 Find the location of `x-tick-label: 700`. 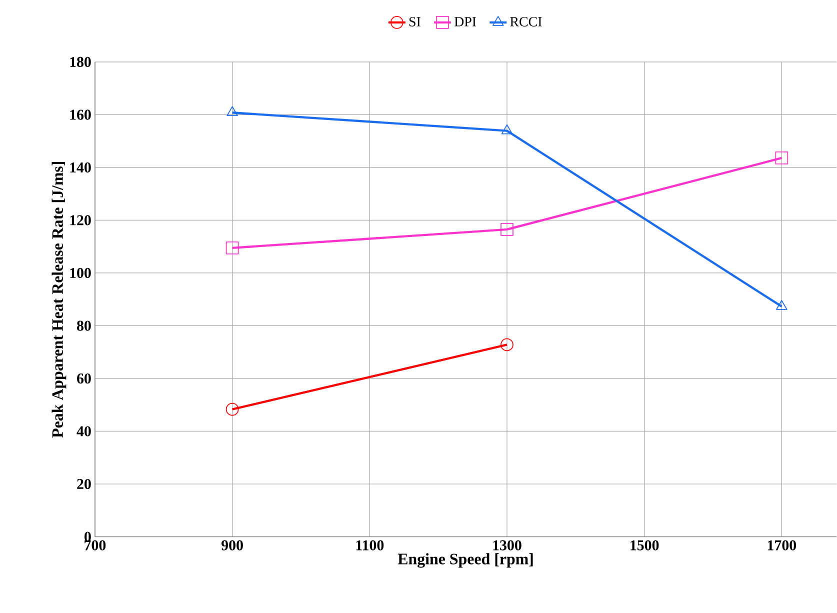

x-tick-label: 700 is located at coordinates (95, 545).